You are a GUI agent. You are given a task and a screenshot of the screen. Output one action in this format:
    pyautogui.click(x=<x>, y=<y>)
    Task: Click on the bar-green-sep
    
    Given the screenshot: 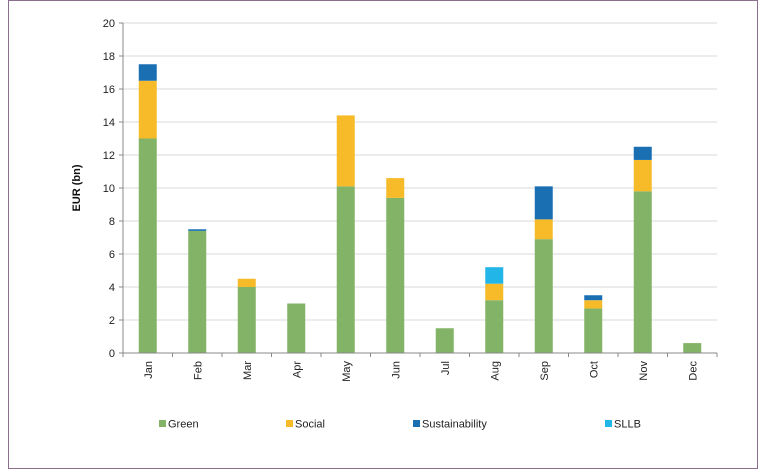 What is the action you would take?
    pyautogui.click(x=543, y=296)
    